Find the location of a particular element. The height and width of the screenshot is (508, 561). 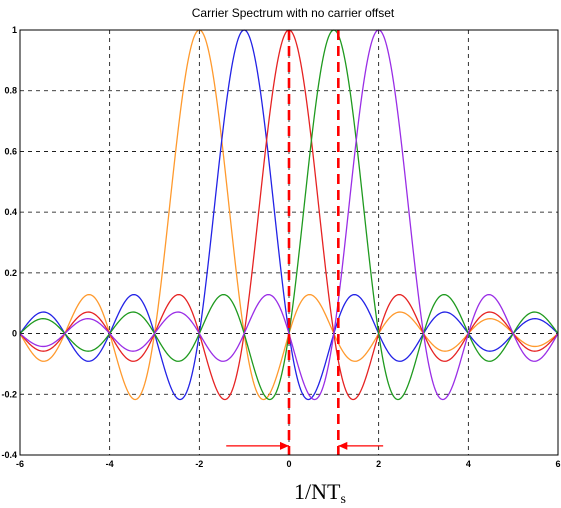

x-axis-label: 1/NTs is located at coordinates (320, 493).